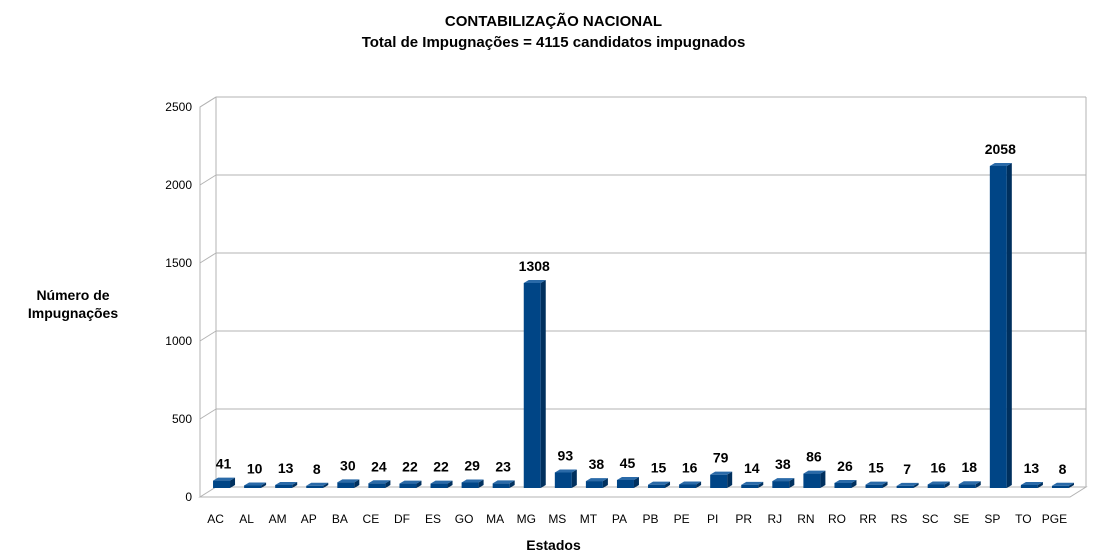  What do you see at coordinates (743, 519) in the screenshot?
I see `x-tick-label: PR` at bounding box center [743, 519].